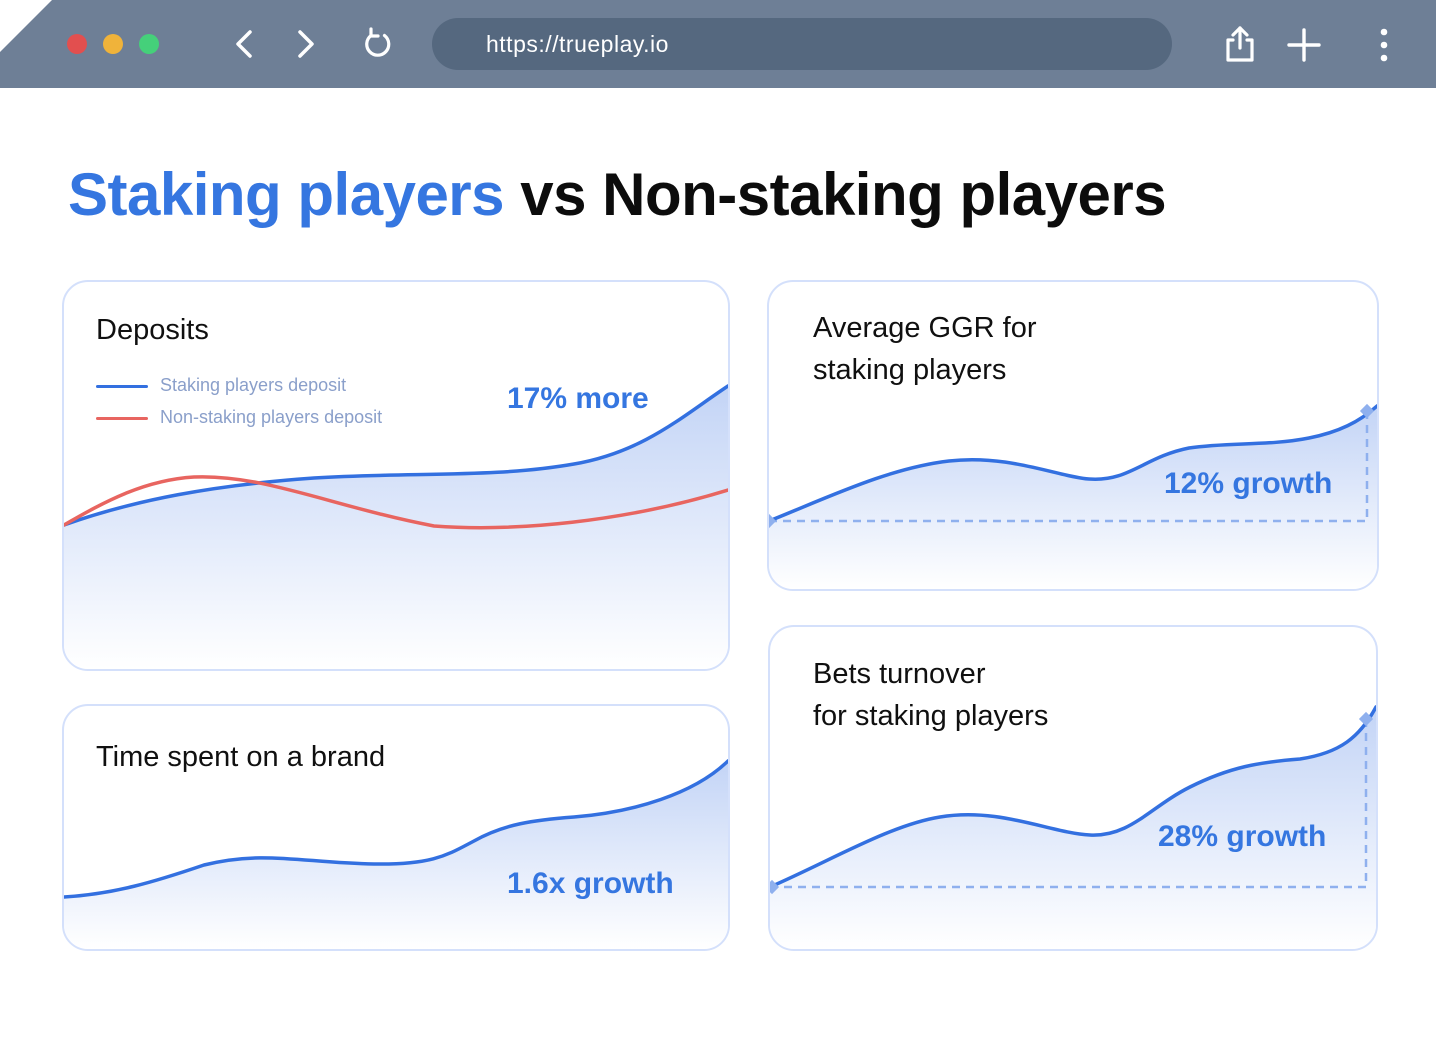  Describe the element at coordinates (152, 330) in the screenshot. I see `deposits-title: Deposits` at that location.